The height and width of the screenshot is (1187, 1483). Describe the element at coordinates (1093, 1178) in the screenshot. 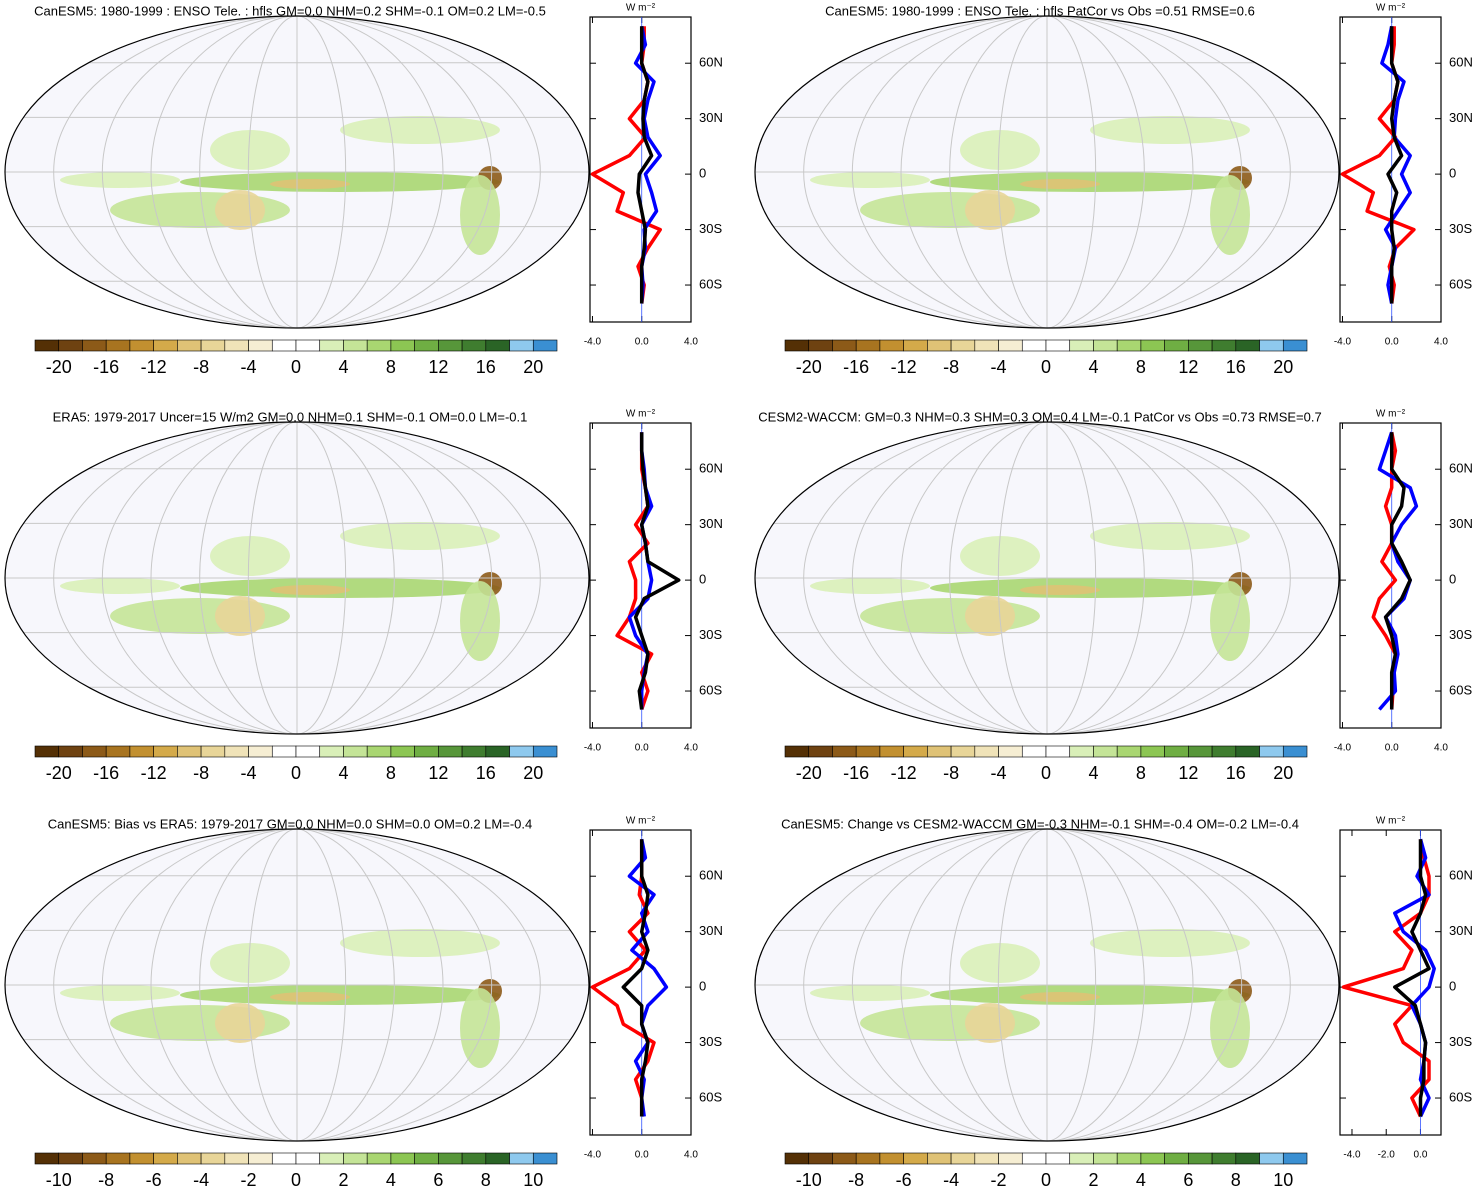

I see `colorbar-label: 2` at that location.